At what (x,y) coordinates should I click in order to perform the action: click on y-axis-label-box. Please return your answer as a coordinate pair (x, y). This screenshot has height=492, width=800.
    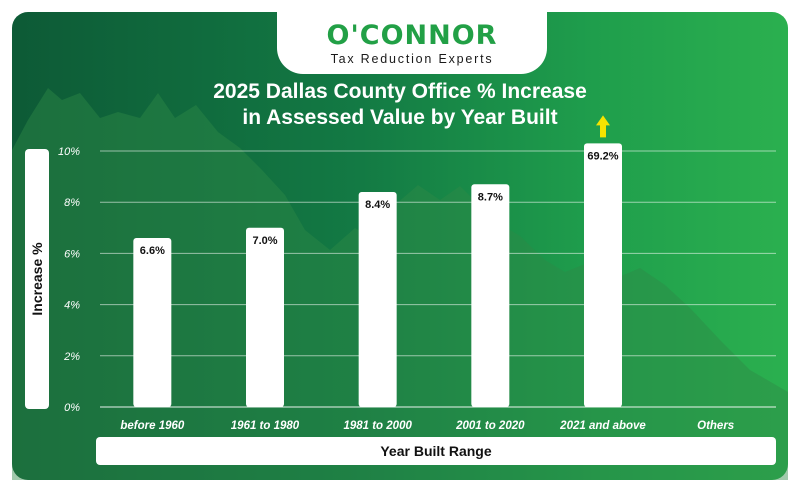
    Looking at the image, I should click on (37, 279).